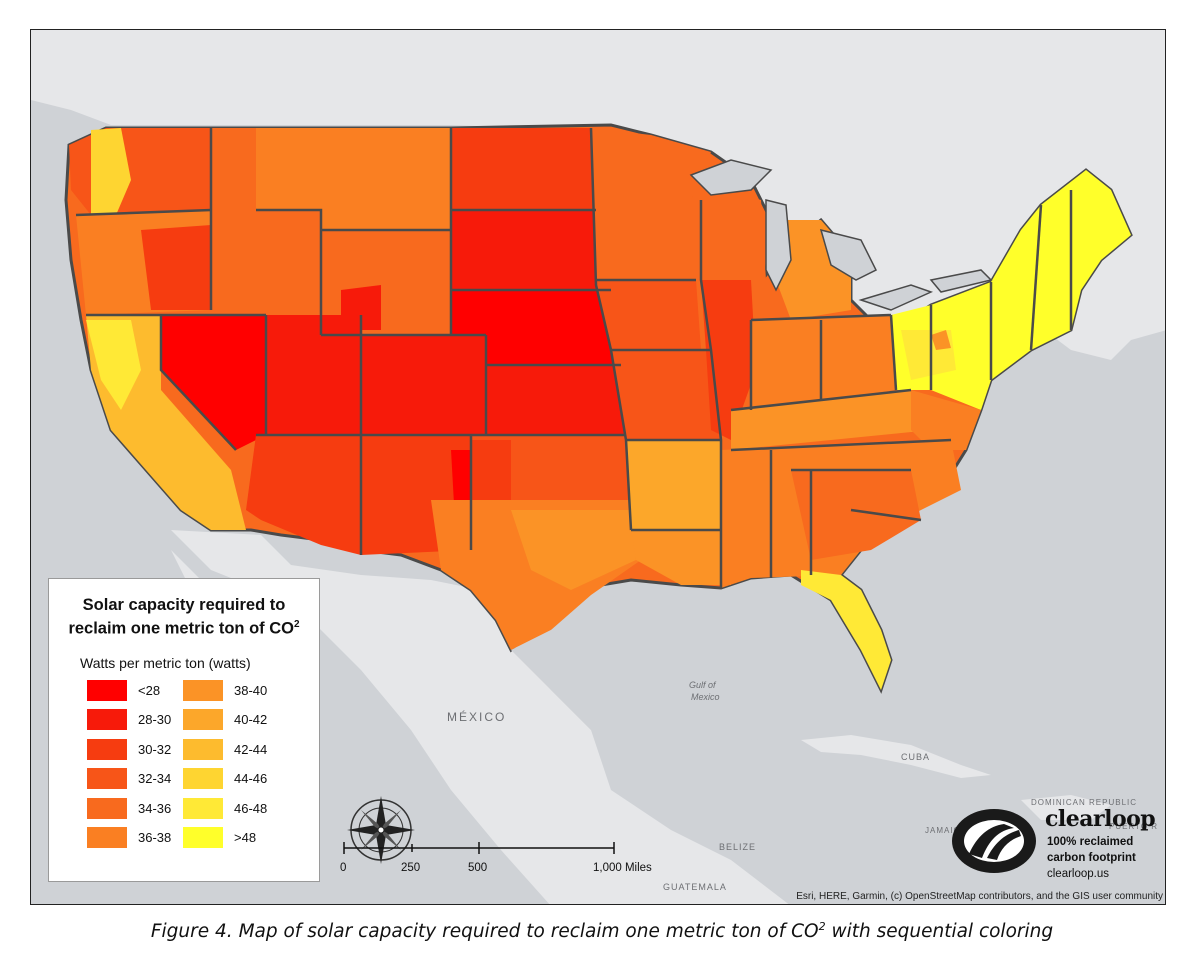 Image resolution: width=1204 pixels, height=968 pixels. I want to click on label-guatemala: GUATEMALA, so click(695, 887).